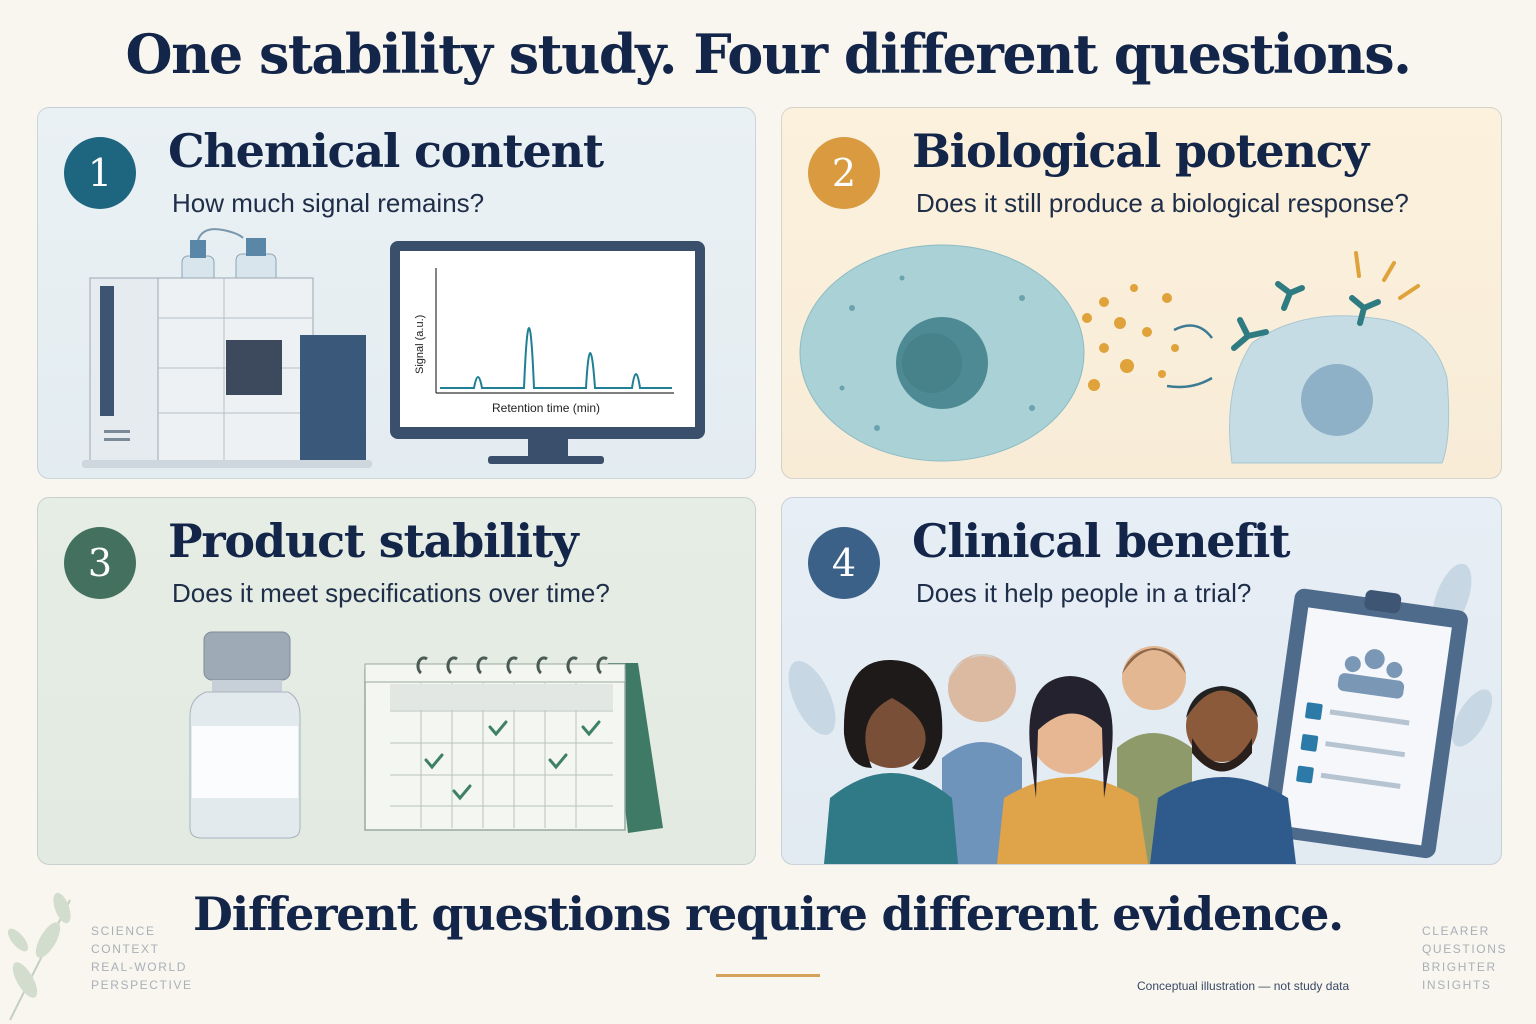  Describe the element at coordinates (844, 563) in the screenshot. I see `step-number-4: 4` at that location.